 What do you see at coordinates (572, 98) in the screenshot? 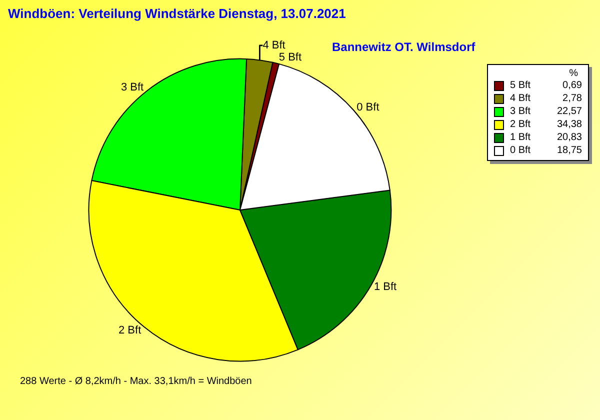
I see `data-label: 2,78` at bounding box center [572, 98].